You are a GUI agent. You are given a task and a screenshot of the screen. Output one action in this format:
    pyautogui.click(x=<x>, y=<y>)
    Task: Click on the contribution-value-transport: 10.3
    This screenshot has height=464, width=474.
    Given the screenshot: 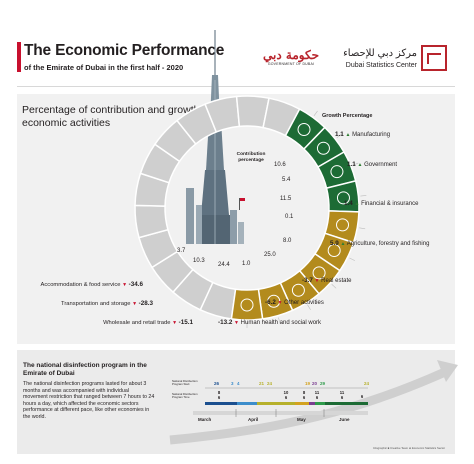 What is the action you would take?
    pyautogui.click(x=199, y=261)
    